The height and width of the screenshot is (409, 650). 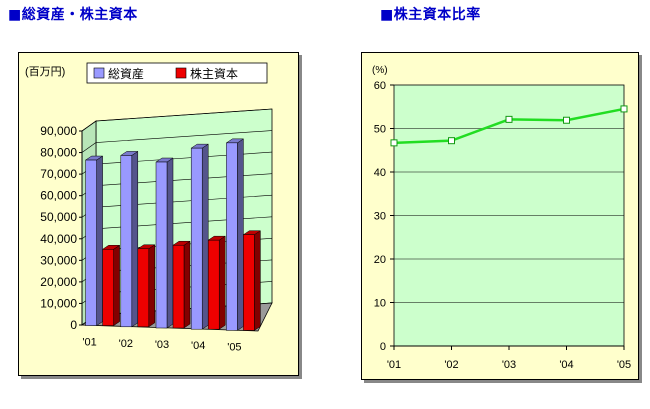 I want to click on total-assets-equity-heading: ■総資産・株主資本, so click(x=73, y=15).